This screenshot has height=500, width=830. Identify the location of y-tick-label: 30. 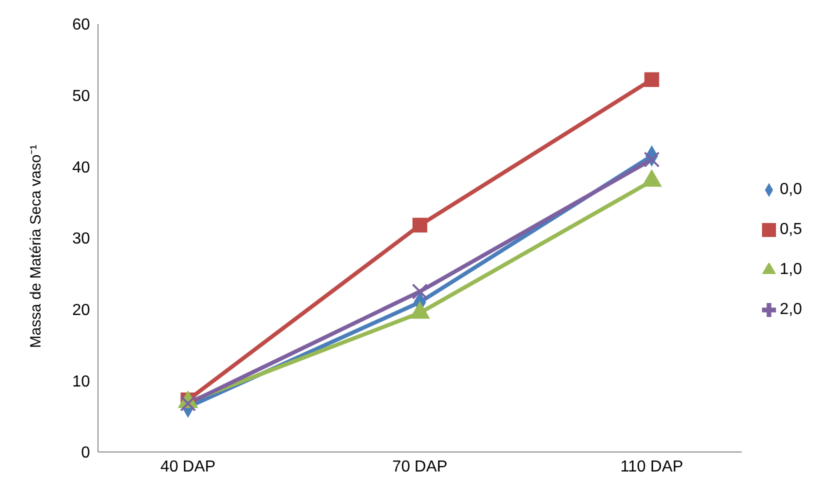
(81, 239).